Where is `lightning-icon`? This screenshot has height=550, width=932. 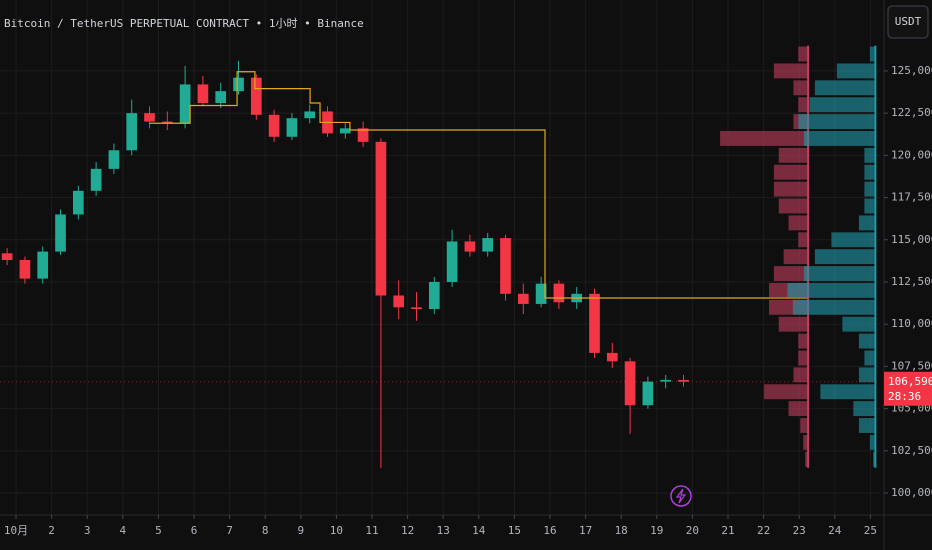
lightning-icon is located at coordinates (681, 496).